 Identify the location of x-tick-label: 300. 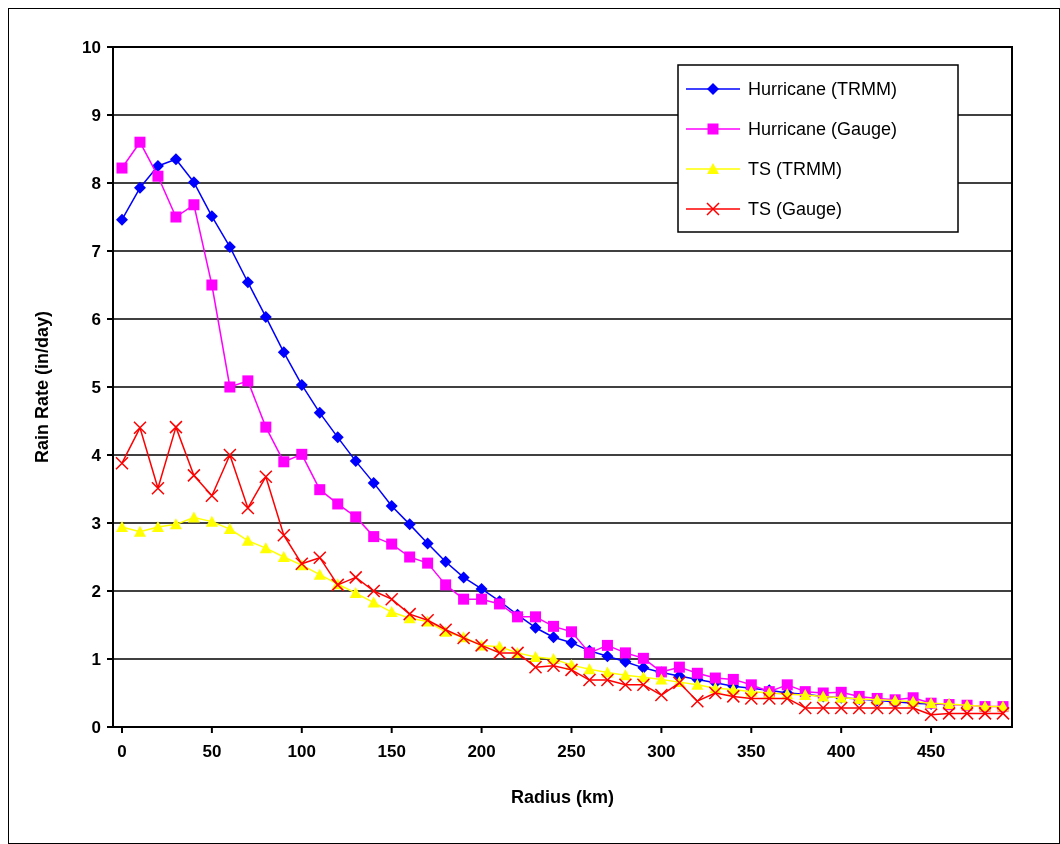
(661, 751).